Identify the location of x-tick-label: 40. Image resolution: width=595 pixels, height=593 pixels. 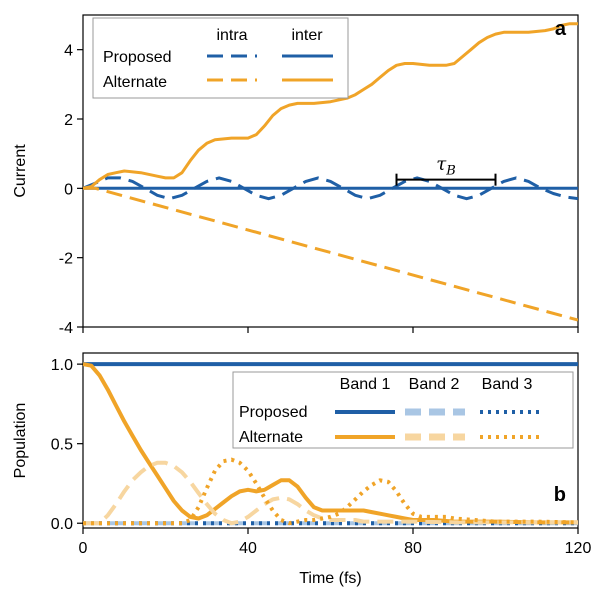
(248, 548).